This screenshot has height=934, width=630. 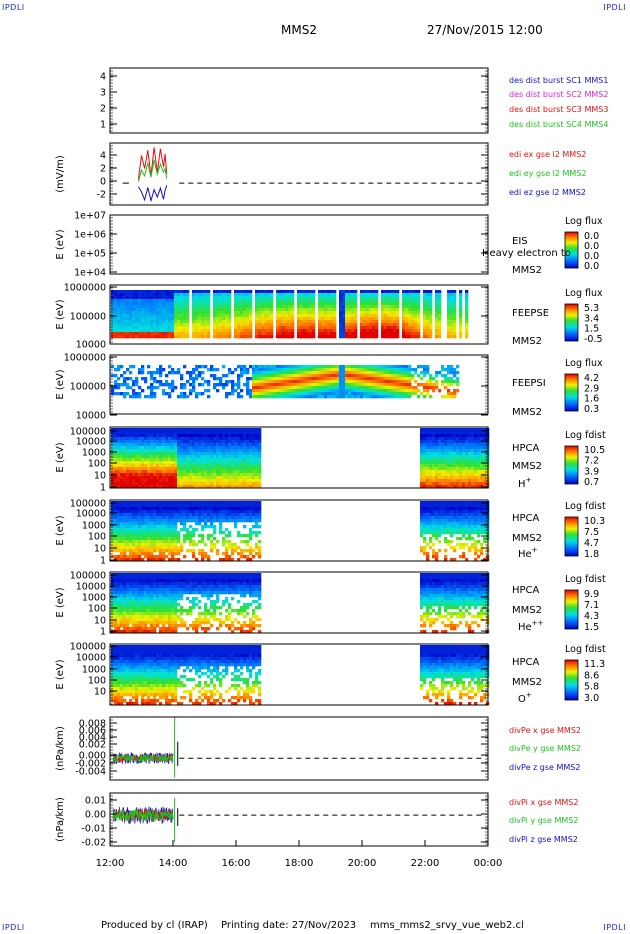 What do you see at coordinates (299, 384) in the screenshot?
I see `panel-frame-feepsi` at bounding box center [299, 384].